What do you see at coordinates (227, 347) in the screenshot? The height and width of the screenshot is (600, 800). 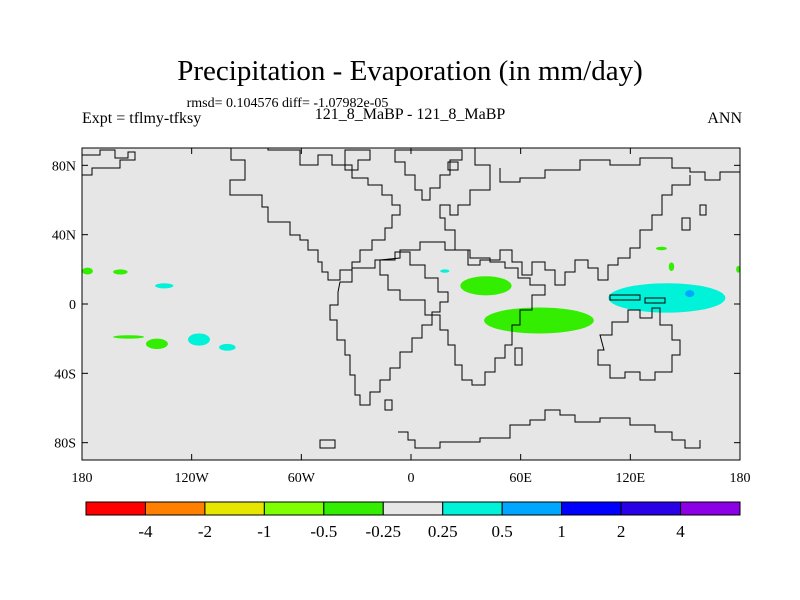 I see `anomaly-s-pacific-cyan-b` at bounding box center [227, 347].